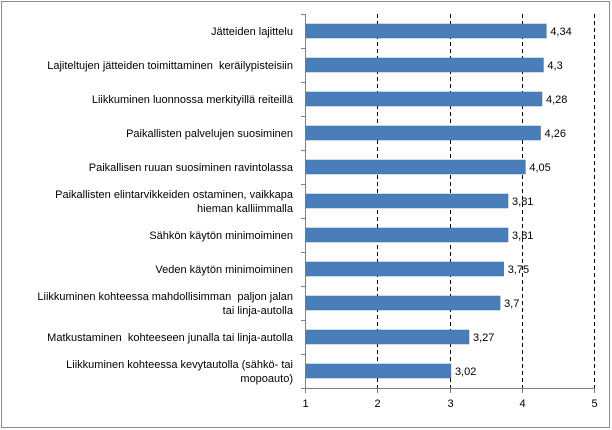 The height and width of the screenshot is (430, 612). Describe the element at coordinates (245, 209) in the screenshot. I see `category-label-6-line-2: hieman kalliimmalla` at that location.